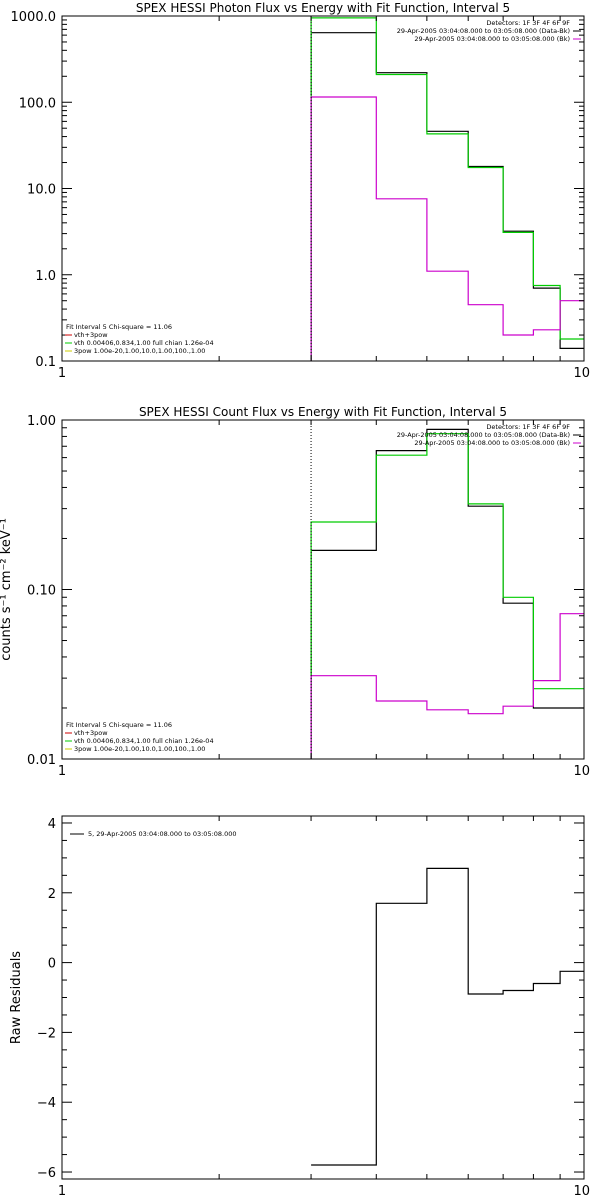 This screenshot has height=1200, width=600. I want to click on y-tick-label: −4, so click(46, 1103).